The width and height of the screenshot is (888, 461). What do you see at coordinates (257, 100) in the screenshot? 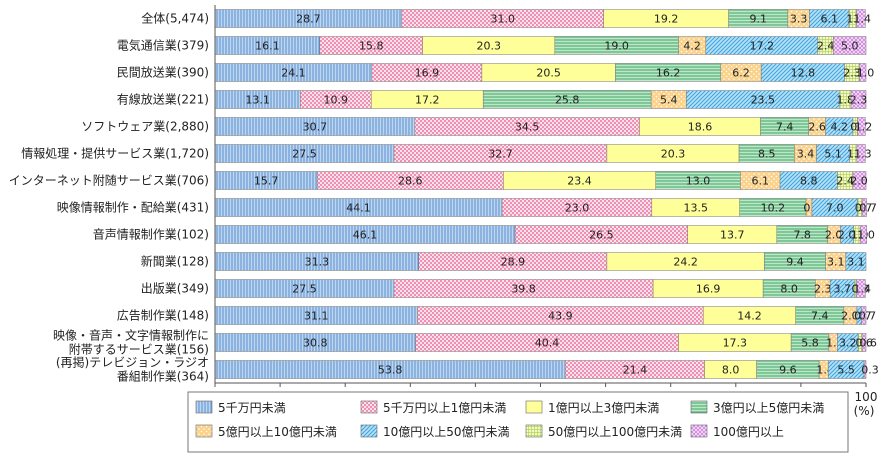
I see `bar-value-label: 13.1` at bounding box center [257, 100].